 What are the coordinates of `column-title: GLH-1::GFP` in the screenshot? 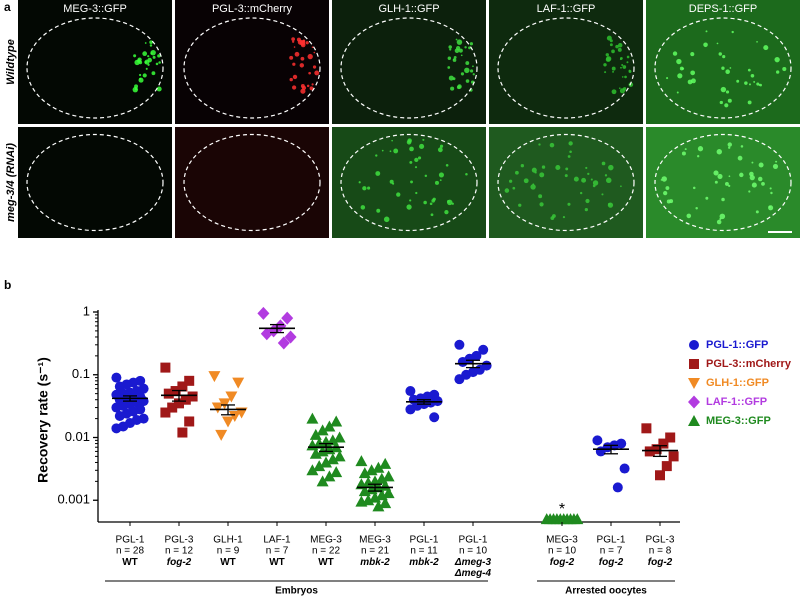 It's located at (408, 9).